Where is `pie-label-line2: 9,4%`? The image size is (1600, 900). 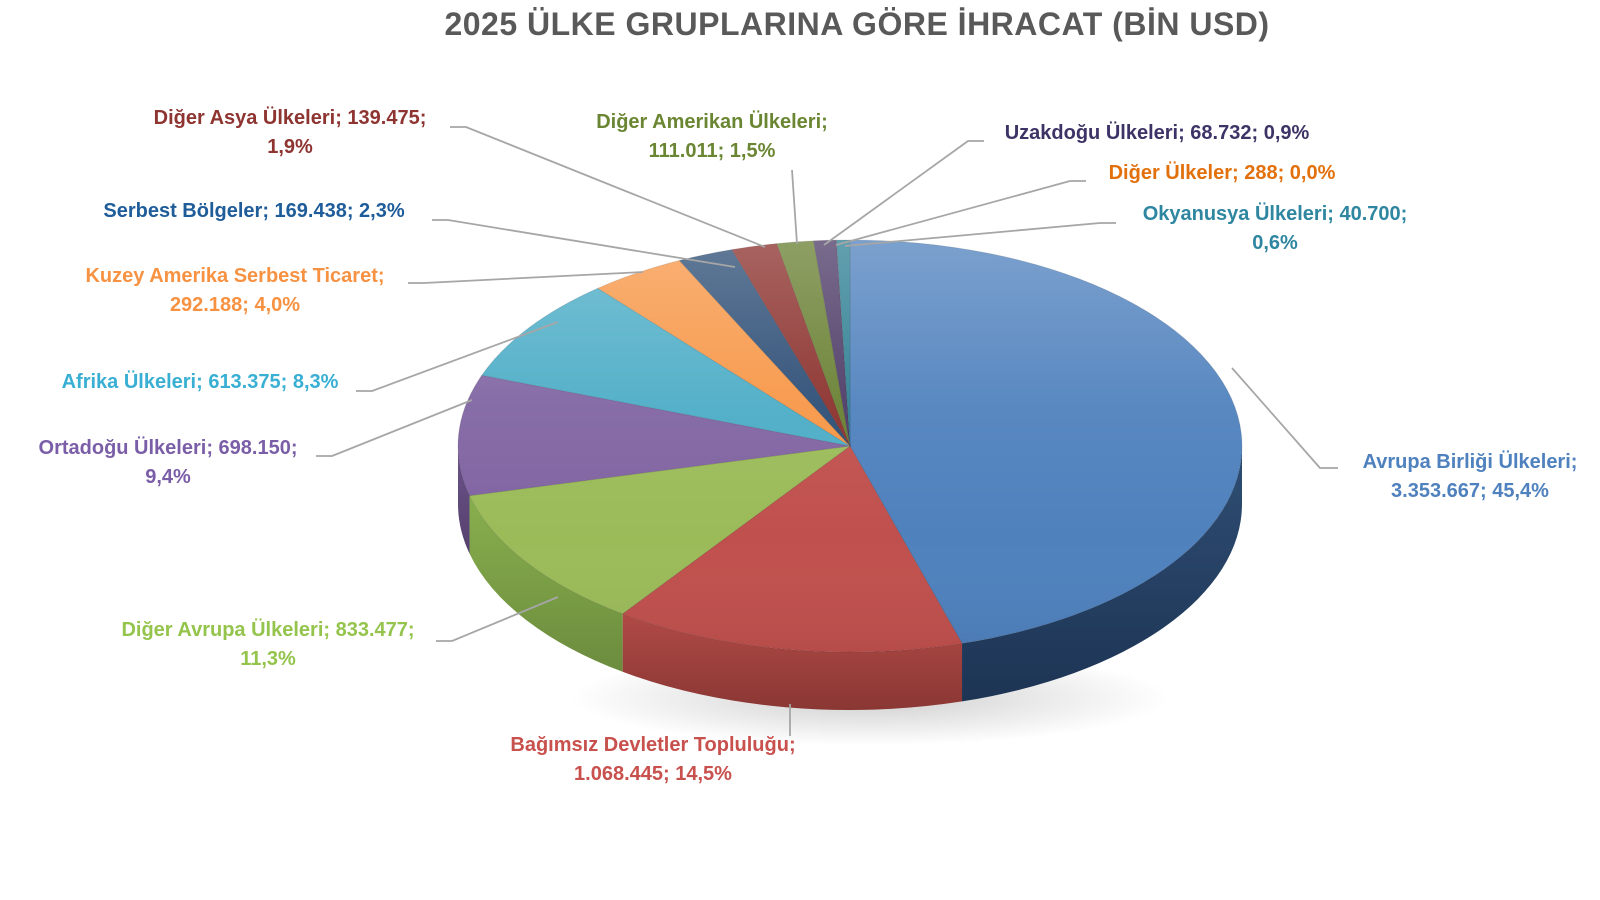 pie-label-line2: 9,4% is located at coordinates (168, 477).